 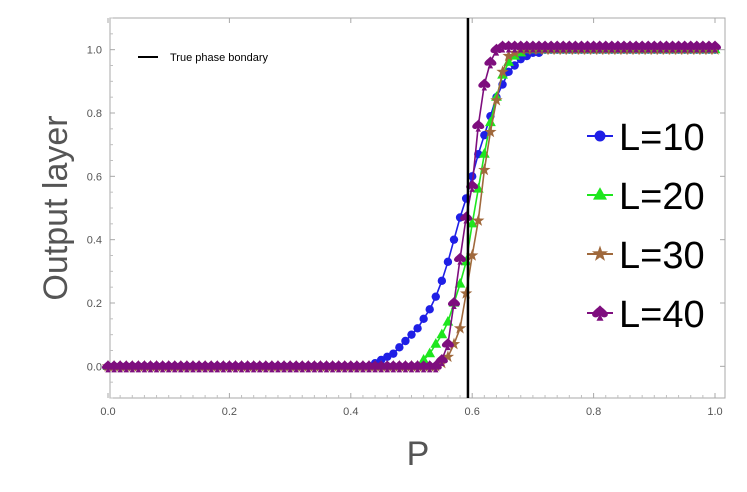 I want to click on y-tick-label: 0.8, so click(x=94, y=114).